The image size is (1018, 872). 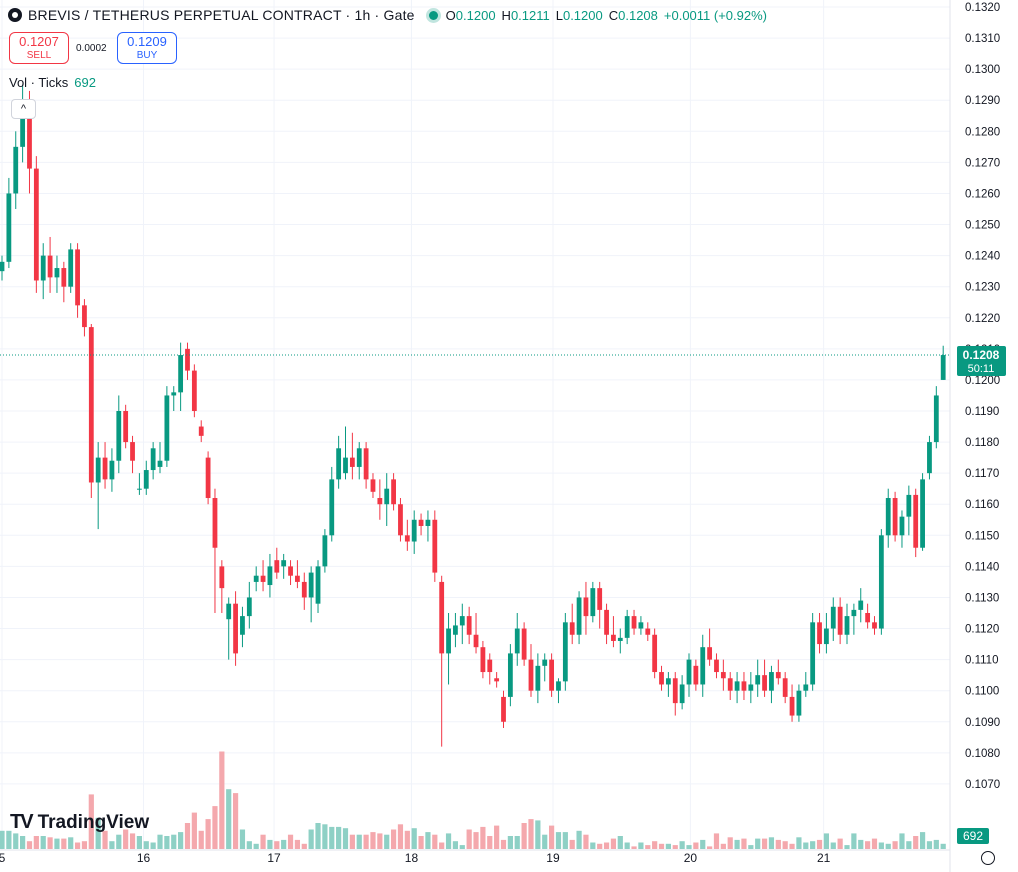 What do you see at coordinates (982, 381) in the screenshot?
I see `price-tick-label: 0.1200` at bounding box center [982, 381].